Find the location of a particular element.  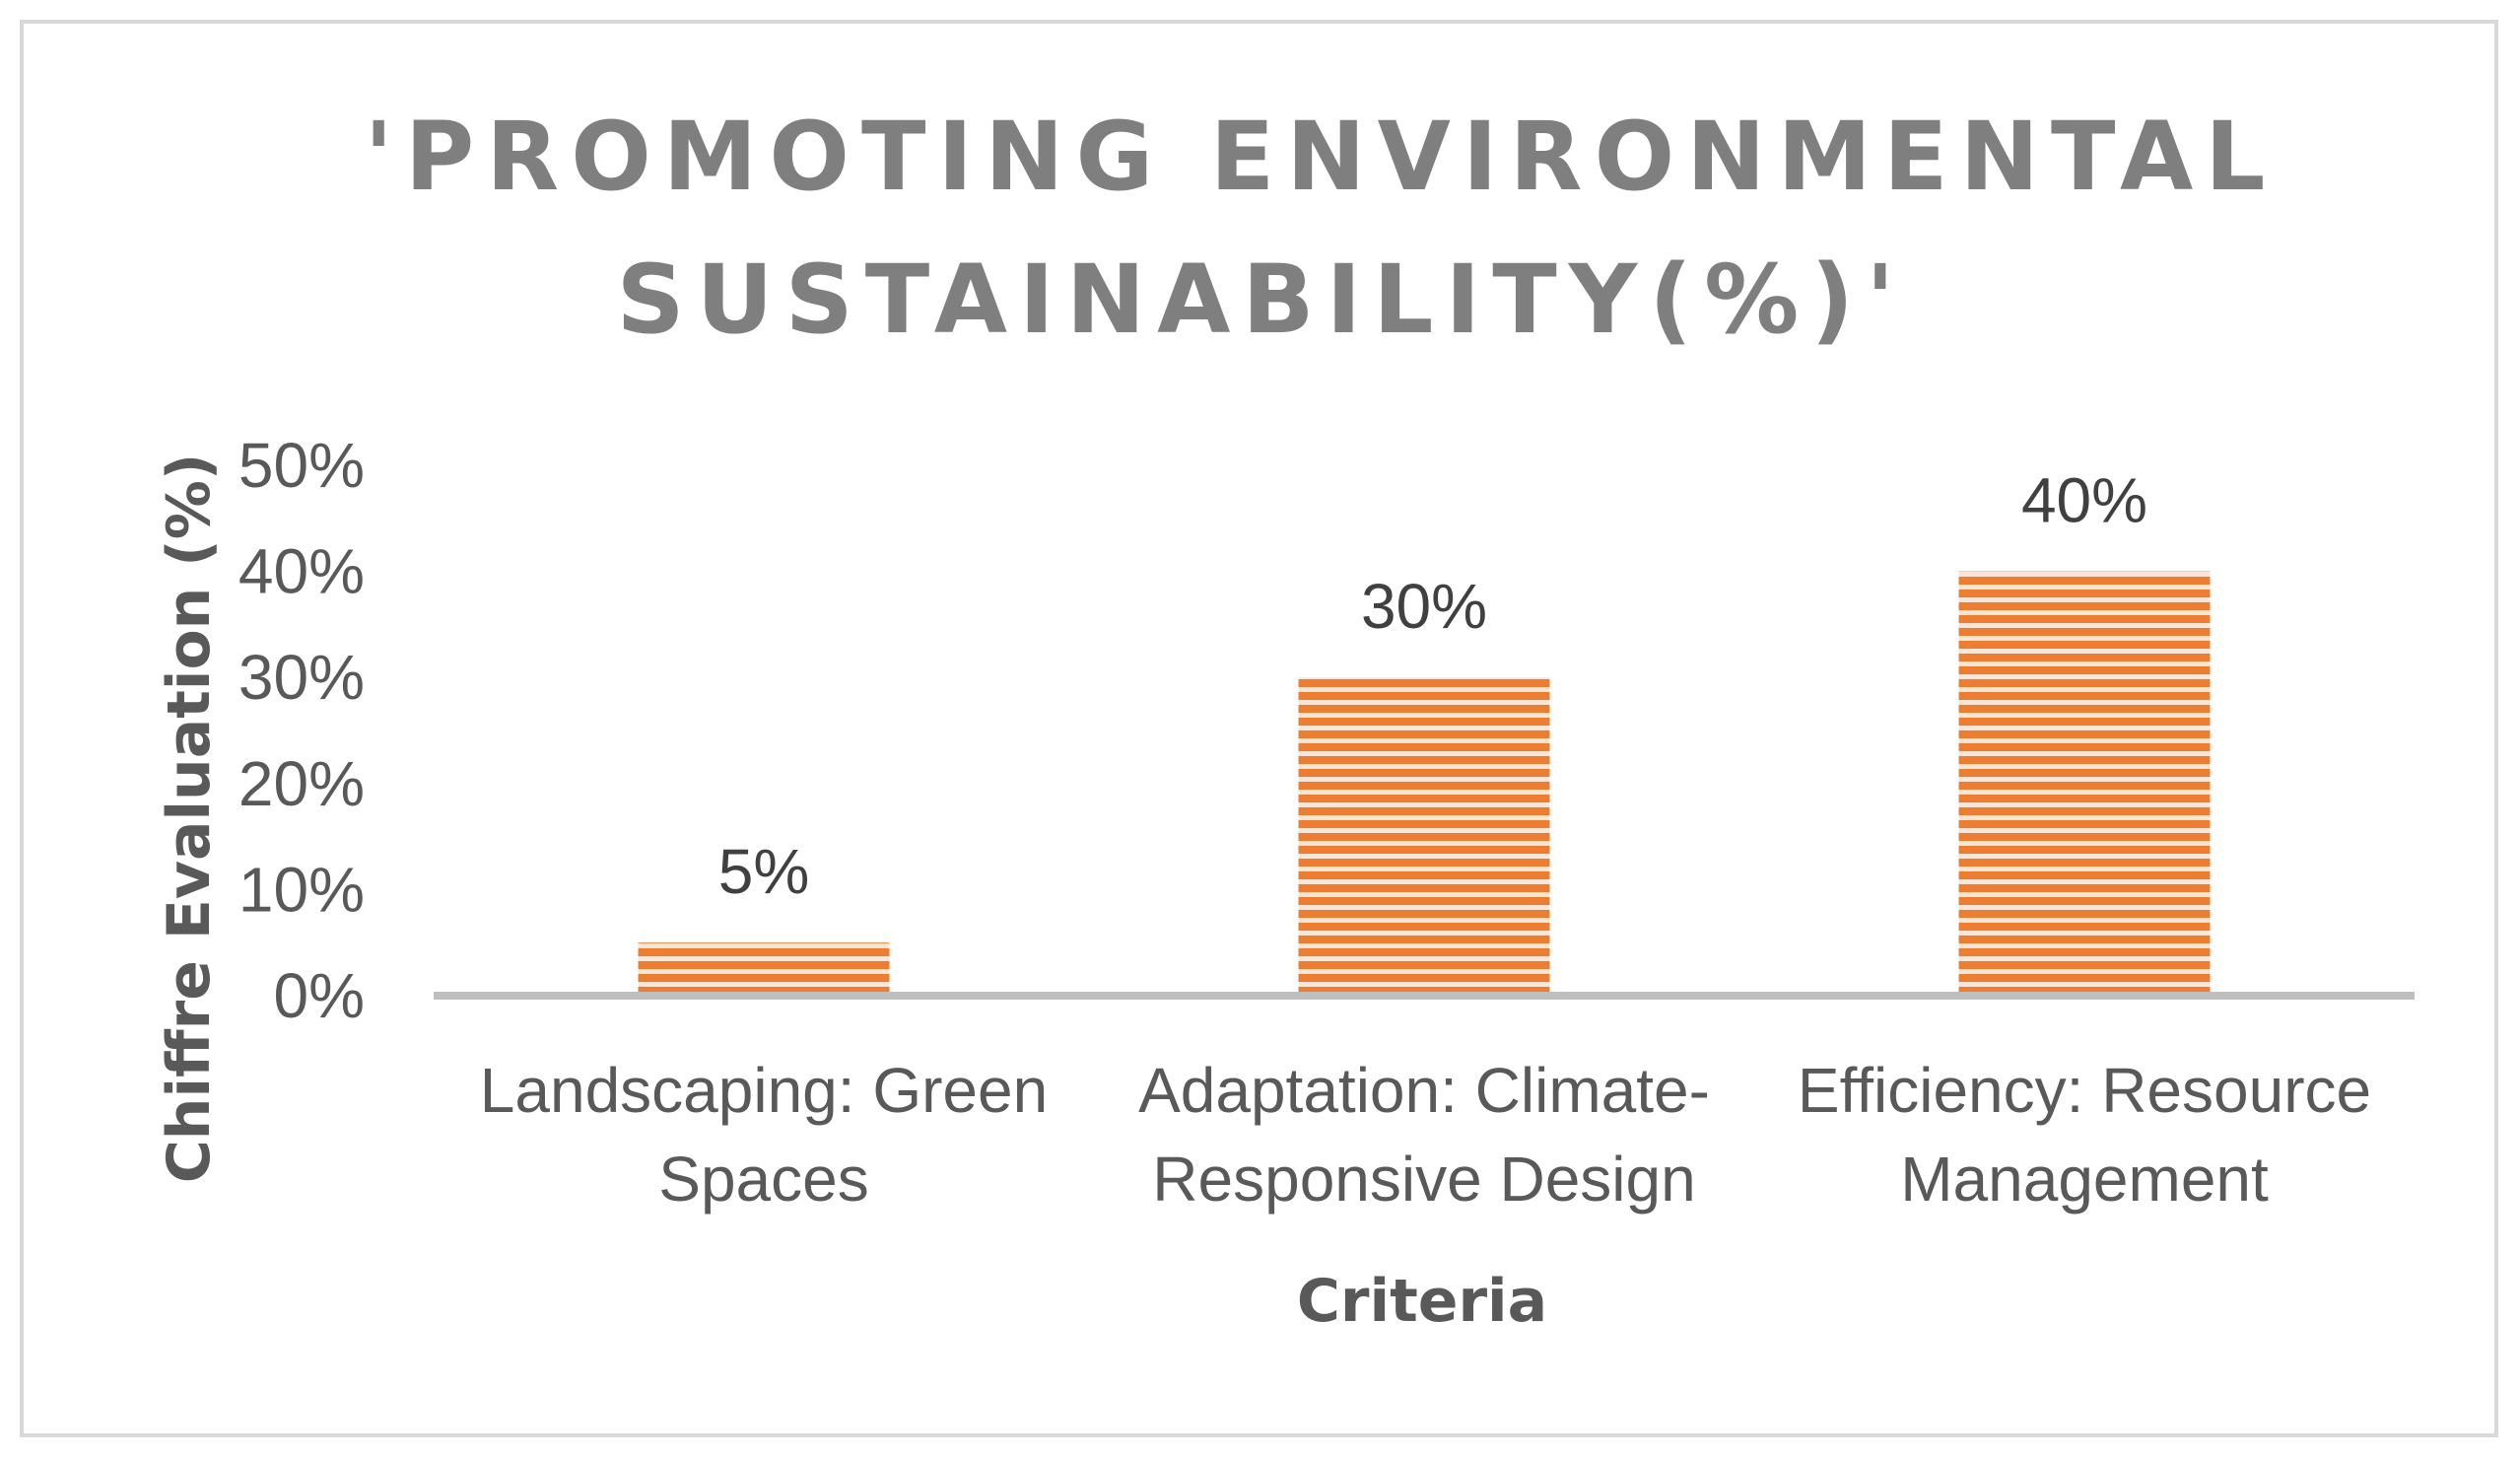

chart-title-line-2: SUSTAINABILITY(%)' is located at coordinates (1261, 299).